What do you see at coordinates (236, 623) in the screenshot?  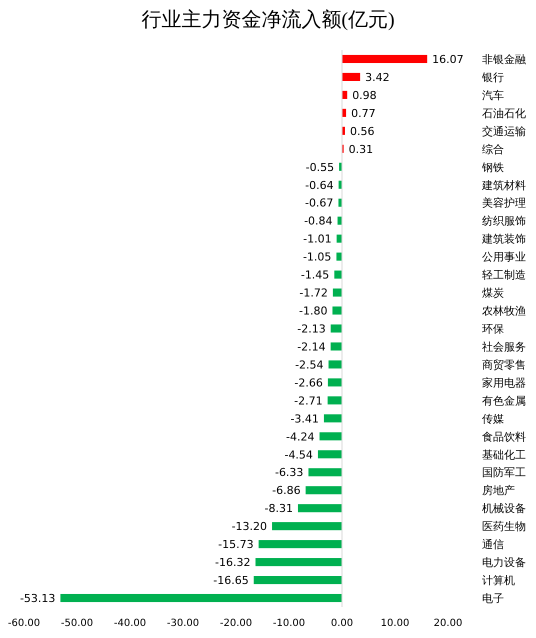 I see `x-tick-label: -20.00` at bounding box center [236, 623].